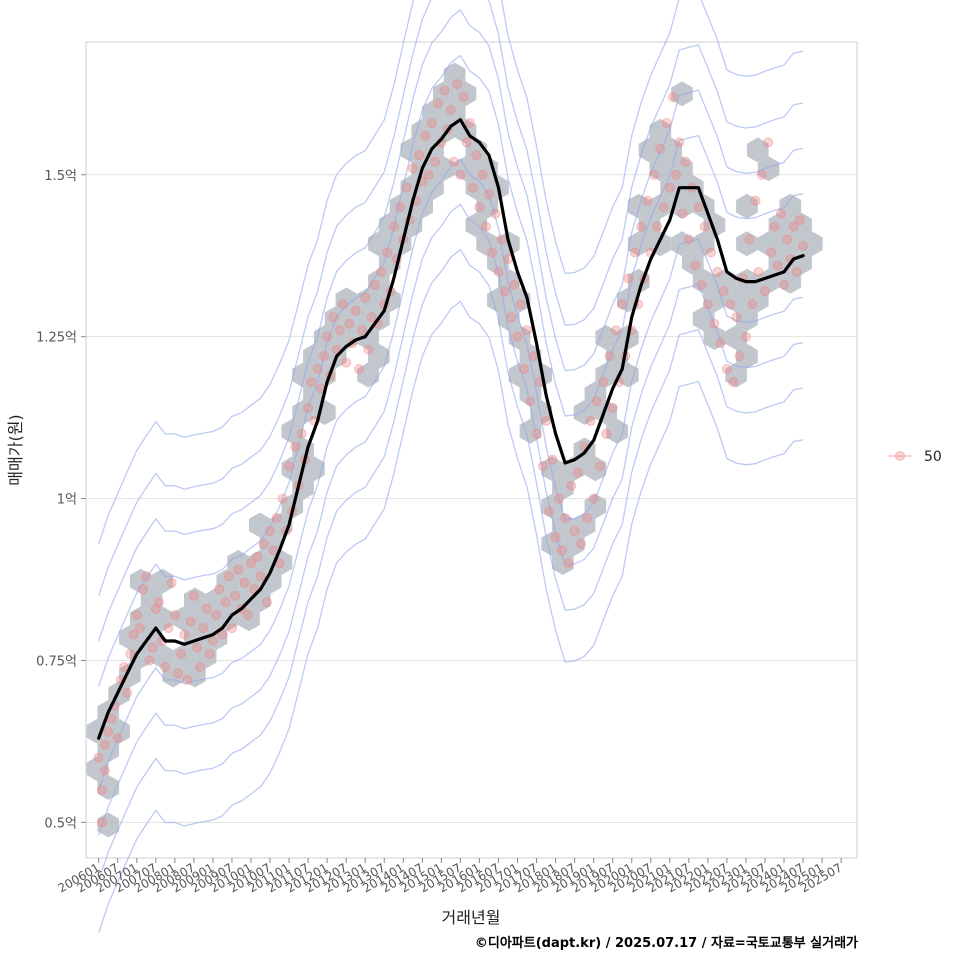  I want to click on y-tick-label: 0.75억, so click(56, 661).